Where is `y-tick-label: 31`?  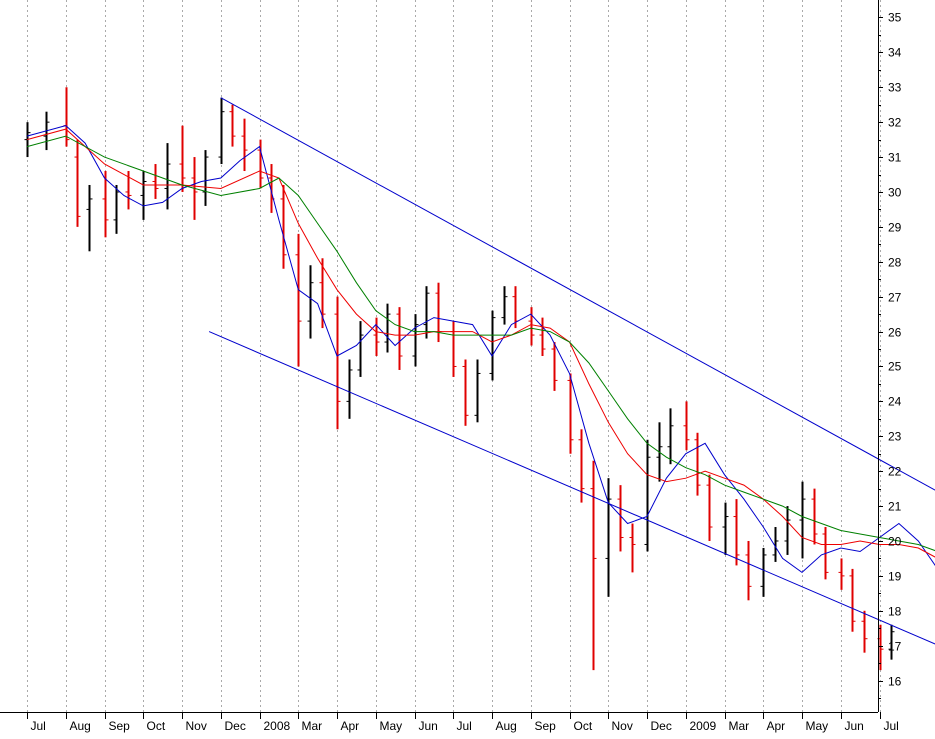
y-tick-label: 31 is located at coordinates (895, 158).